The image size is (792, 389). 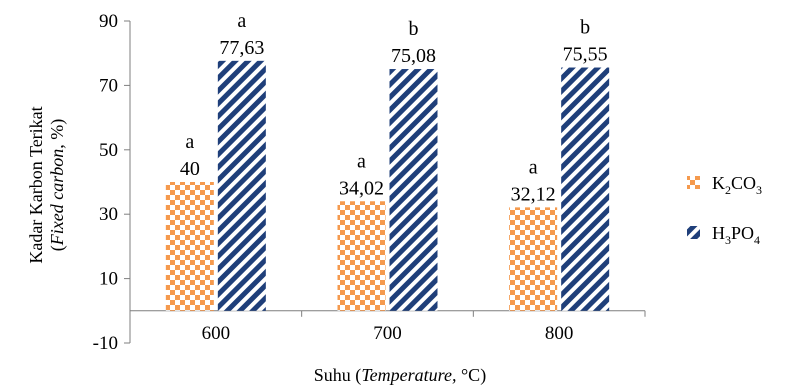 I want to click on x-axis-title: Suhu (Temperature, °C), so click(x=400, y=375).